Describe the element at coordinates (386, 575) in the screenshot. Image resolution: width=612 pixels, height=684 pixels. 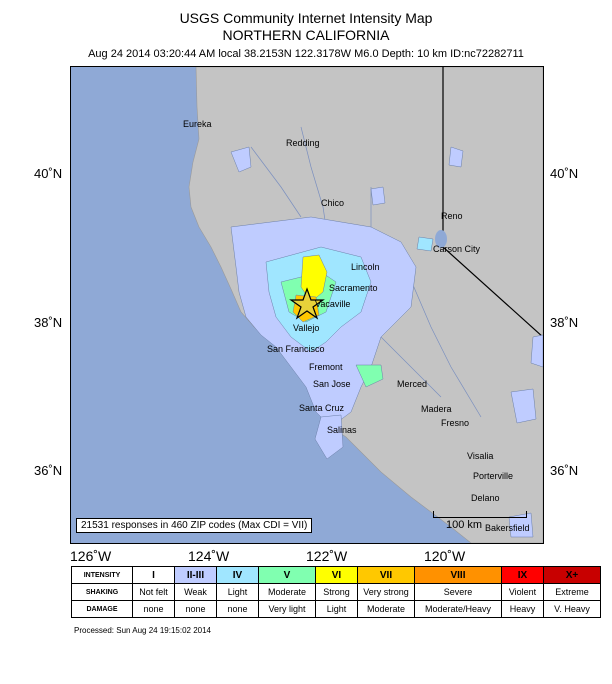
I see `intensity-cell: VII` at that location.